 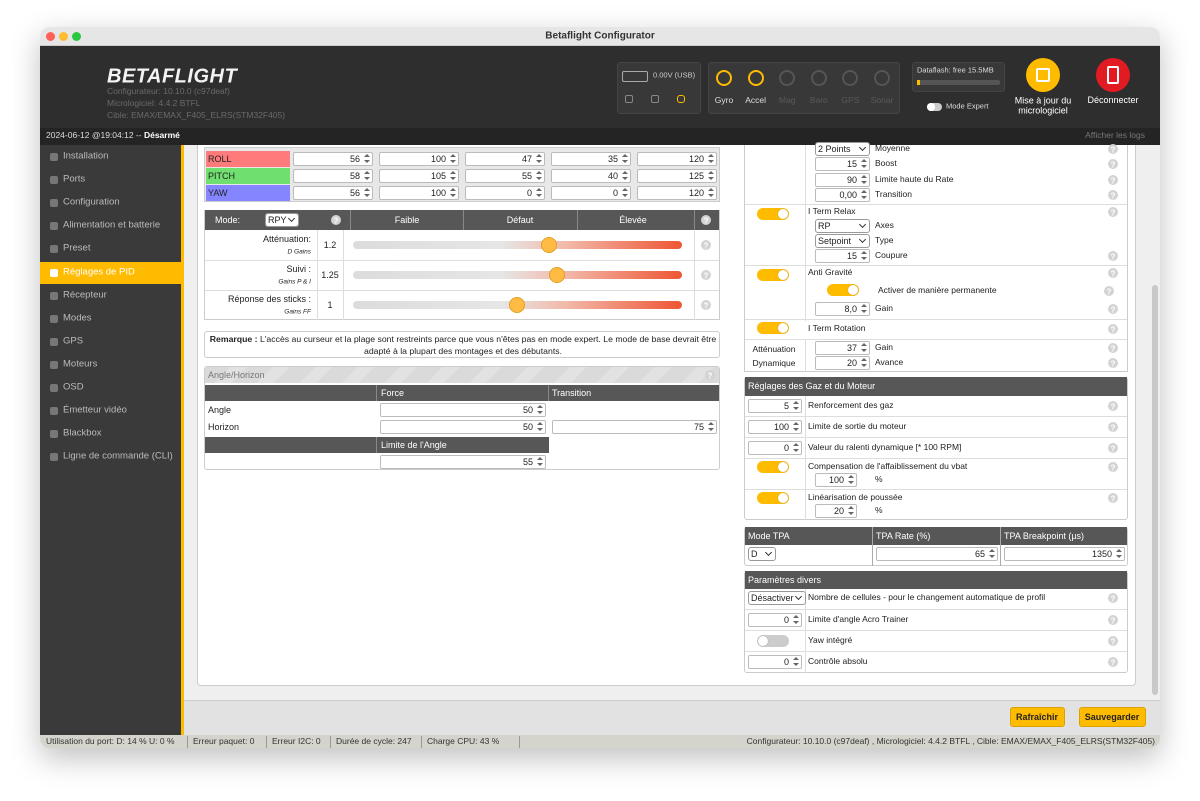 What do you see at coordinates (95, 410) in the screenshot?
I see `nav-item: Émetteur vidéo` at bounding box center [95, 410].